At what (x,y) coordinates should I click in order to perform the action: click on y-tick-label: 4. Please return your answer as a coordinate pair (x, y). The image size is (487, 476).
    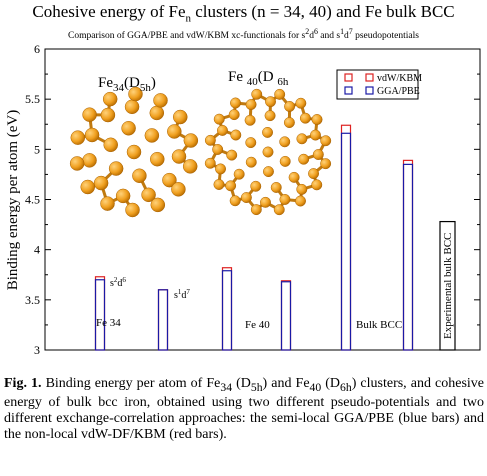
    Looking at the image, I should click on (37, 250).